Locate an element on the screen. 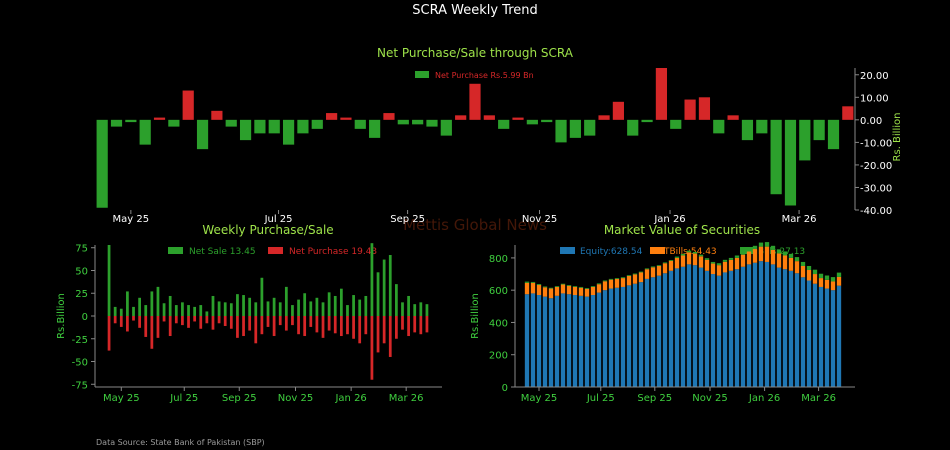 This screenshot has height=450, width=950. equity-legend-label: Equity:628.54 is located at coordinates (611, 252).